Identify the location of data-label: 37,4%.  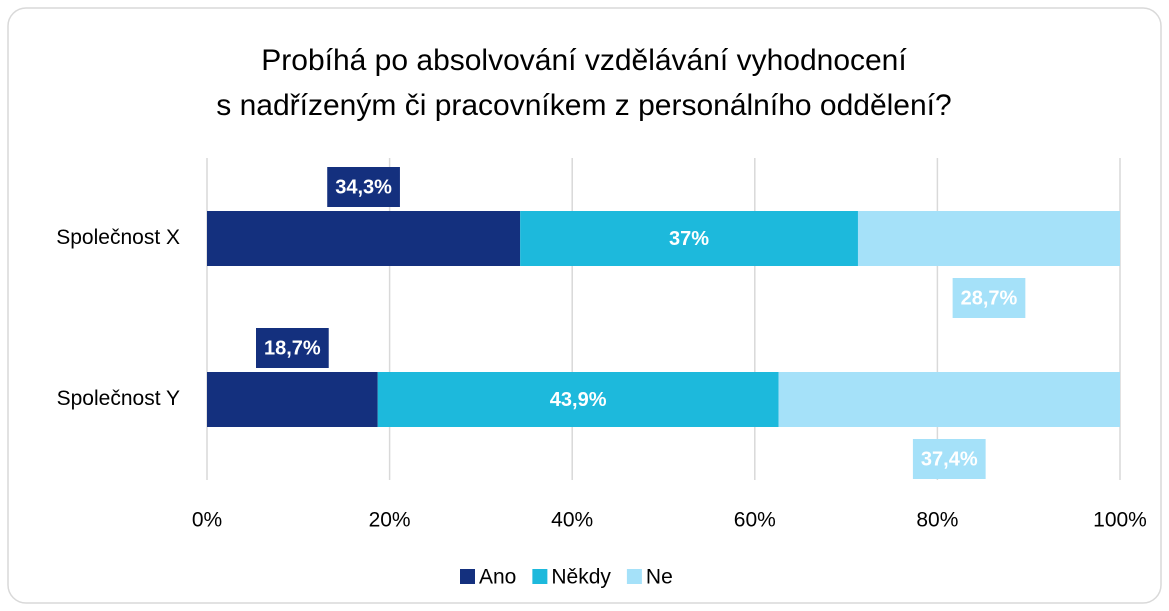
(949, 459).